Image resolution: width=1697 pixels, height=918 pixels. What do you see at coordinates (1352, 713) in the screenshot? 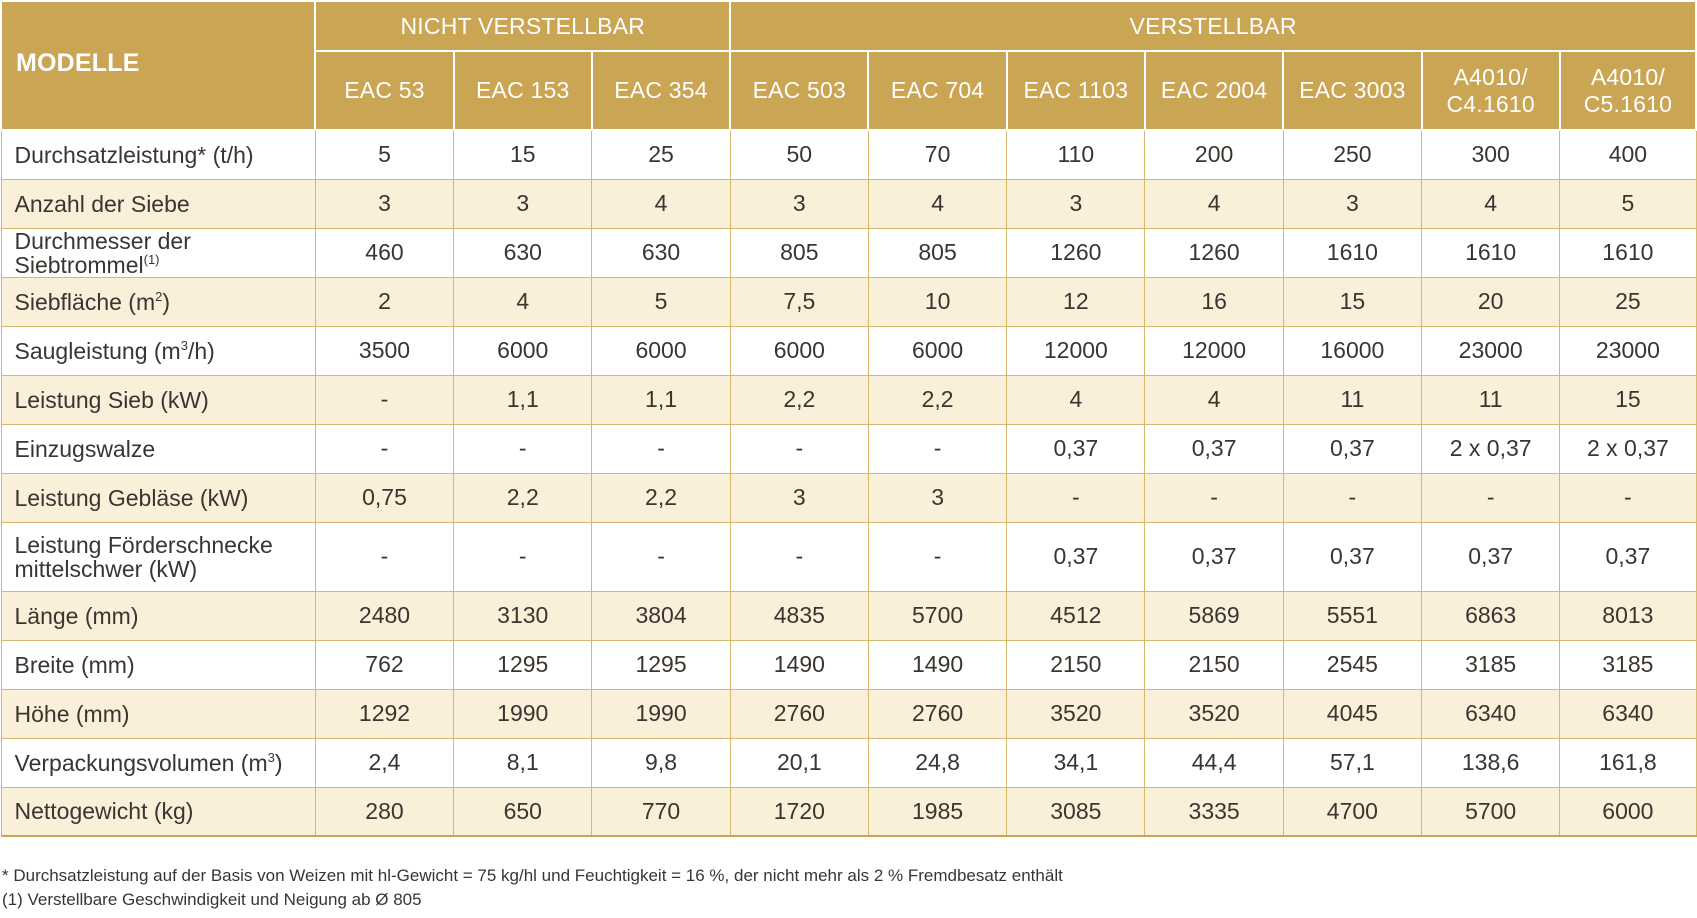
I see `table-cell: 4045` at bounding box center [1352, 713].